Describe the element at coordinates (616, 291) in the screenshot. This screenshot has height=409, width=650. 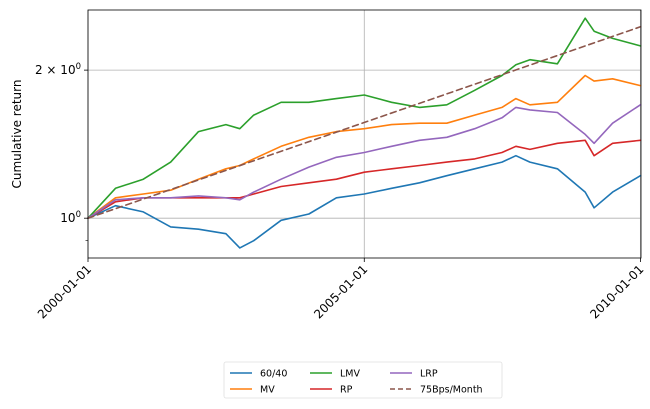
I see `x-tick-label: 2010-01-01` at that location.